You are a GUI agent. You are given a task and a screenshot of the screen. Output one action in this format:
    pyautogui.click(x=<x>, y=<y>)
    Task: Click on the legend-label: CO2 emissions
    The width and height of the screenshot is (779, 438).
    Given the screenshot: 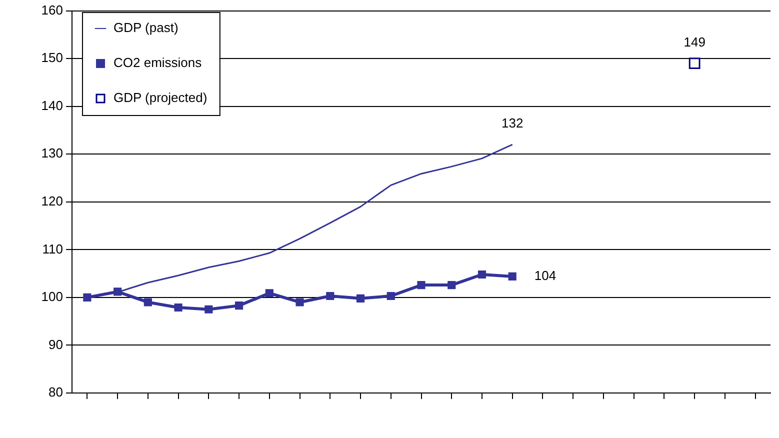 What is the action you would take?
    pyautogui.click(x=158, y=62)
    